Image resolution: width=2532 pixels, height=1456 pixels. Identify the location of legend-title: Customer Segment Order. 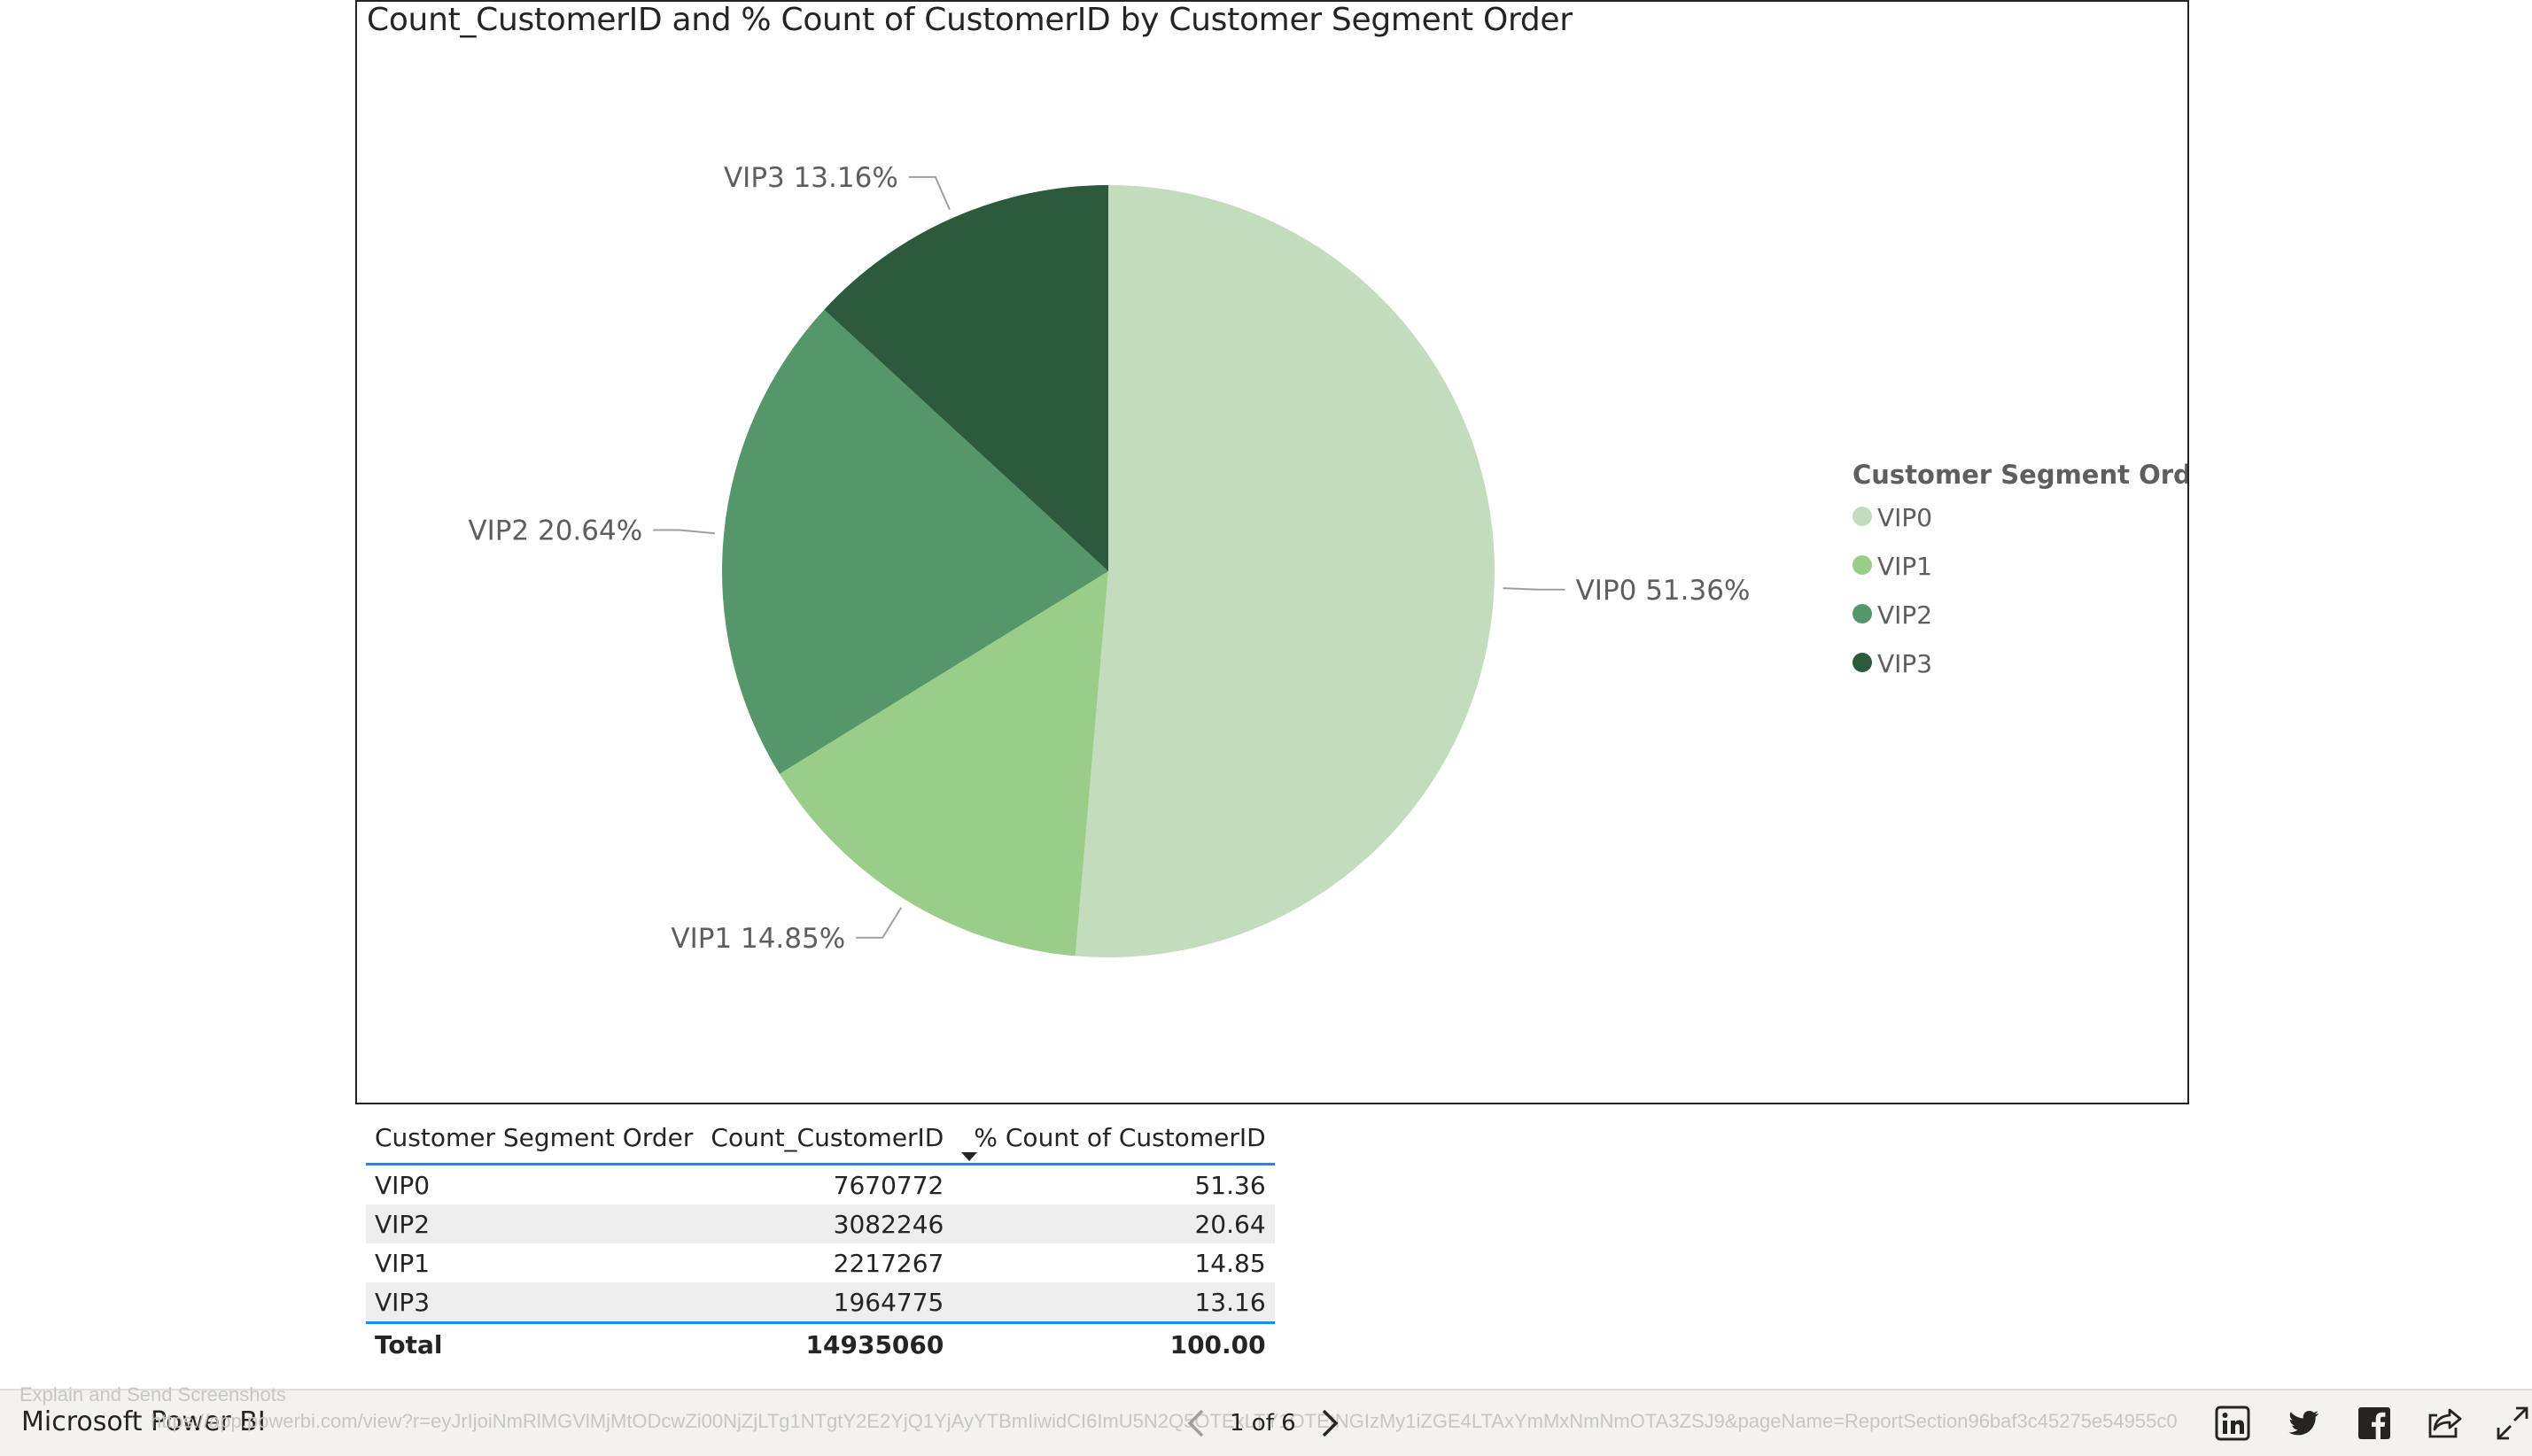
(2019, 475).